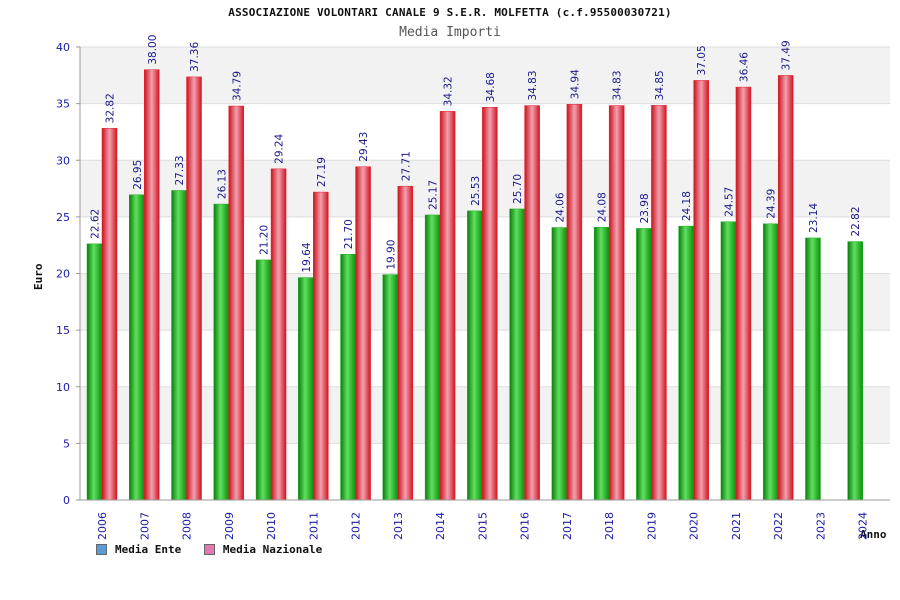 The image size is (900, 600). What do you see at coordinates (873, 534) in the screenshot?
I see `x-axis-label: Anno` at bounding box center [873, 534].